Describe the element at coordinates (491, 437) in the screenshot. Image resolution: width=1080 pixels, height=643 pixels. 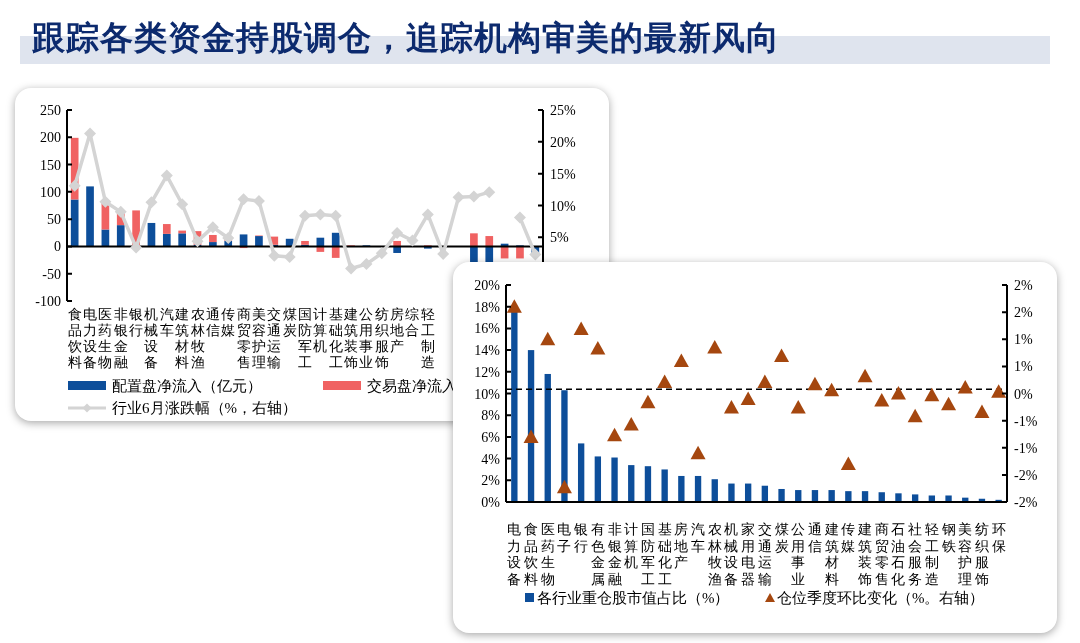
I see `y-tick-label: 6%` at that location.